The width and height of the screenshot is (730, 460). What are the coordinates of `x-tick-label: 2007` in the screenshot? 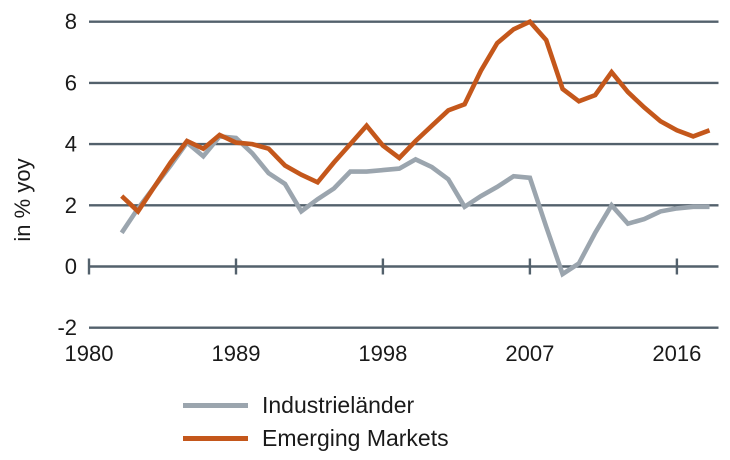 It's located at (529, 353).